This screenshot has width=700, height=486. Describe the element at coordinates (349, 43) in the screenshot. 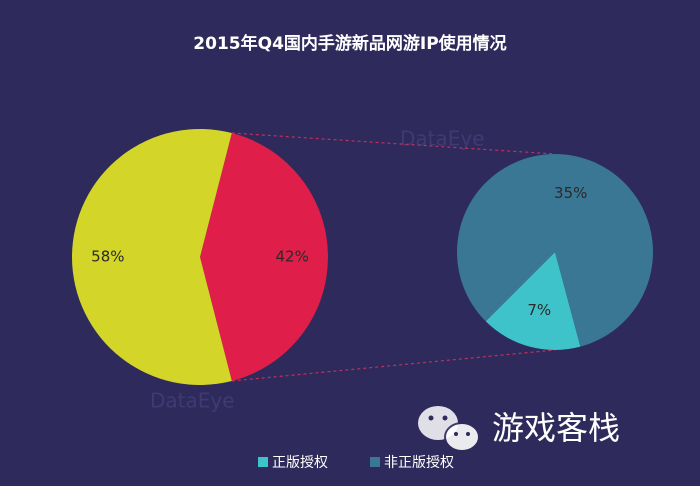

I see `chart-title: 2015年Q4国内手游新品网游IP使用情况` at that location.